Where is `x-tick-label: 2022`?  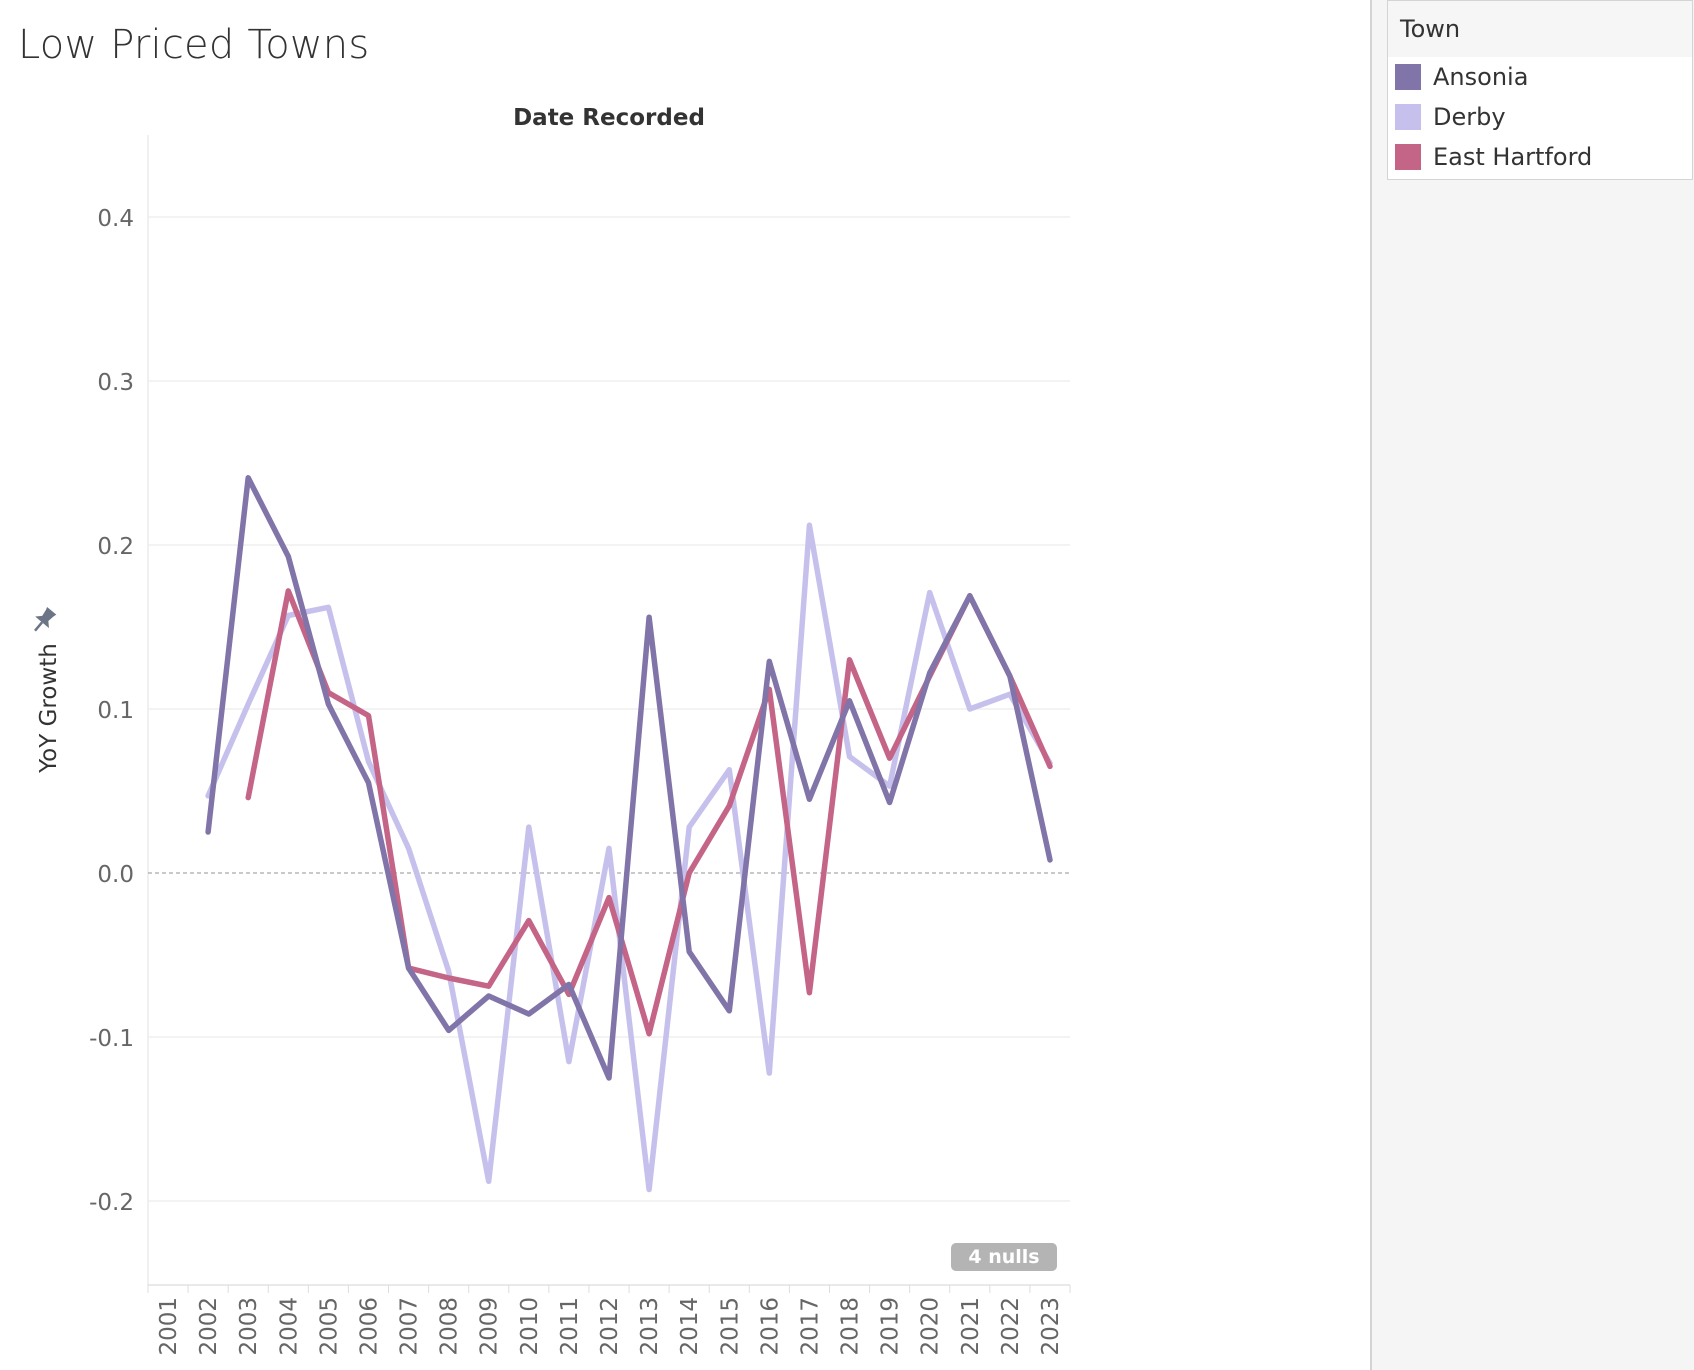 x-tick-label: 2022 is located at coordinates (1011, 1326).